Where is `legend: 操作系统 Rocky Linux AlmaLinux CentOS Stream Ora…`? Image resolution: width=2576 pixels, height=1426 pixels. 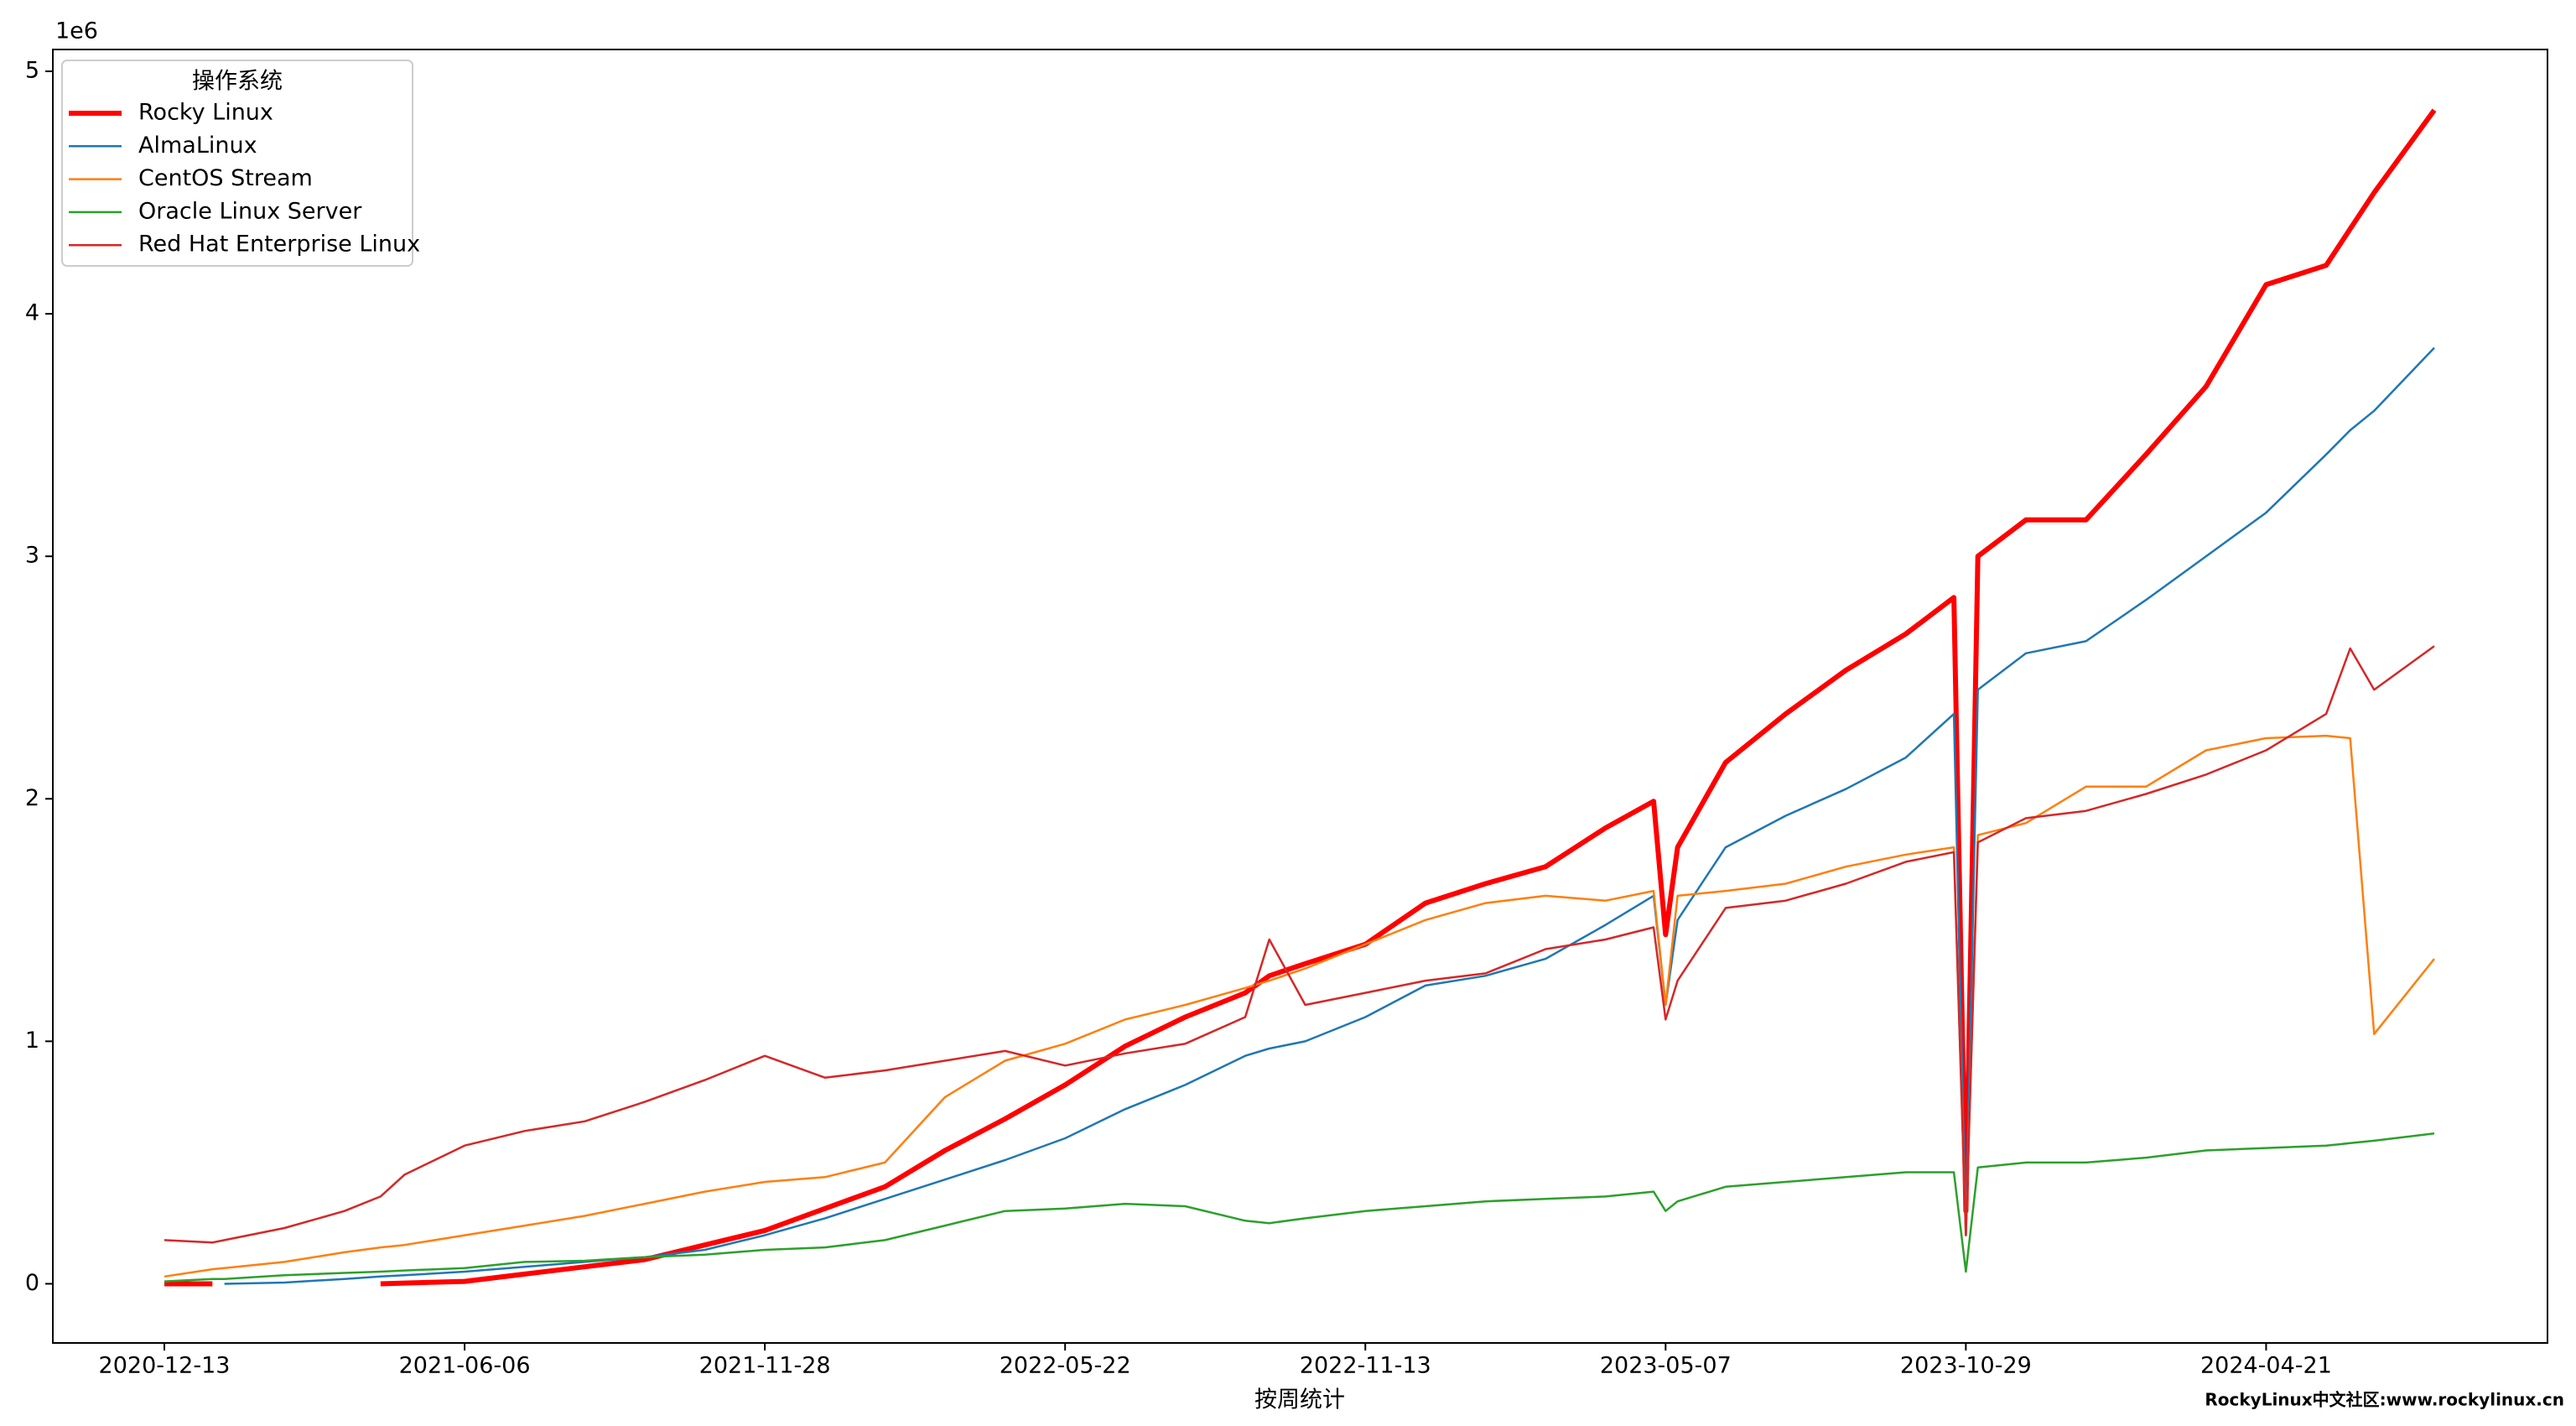
legend: 操作系统 Rocky Linux AlmaLinux CentOS Stream Ora… is located at coordinates (240, 163).